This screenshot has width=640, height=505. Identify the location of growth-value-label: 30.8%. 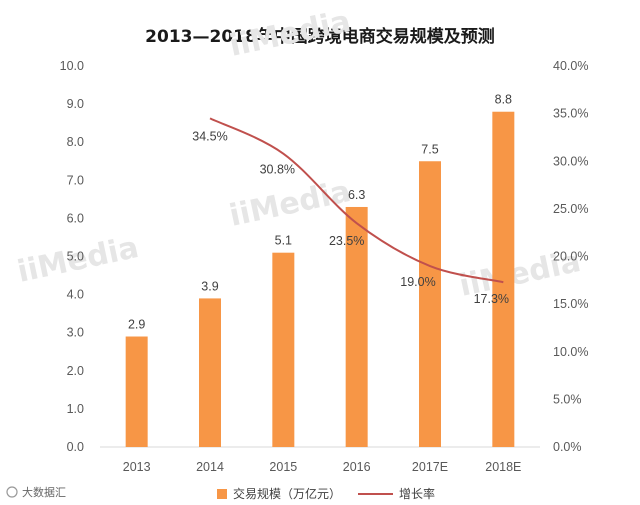
(277, 170).